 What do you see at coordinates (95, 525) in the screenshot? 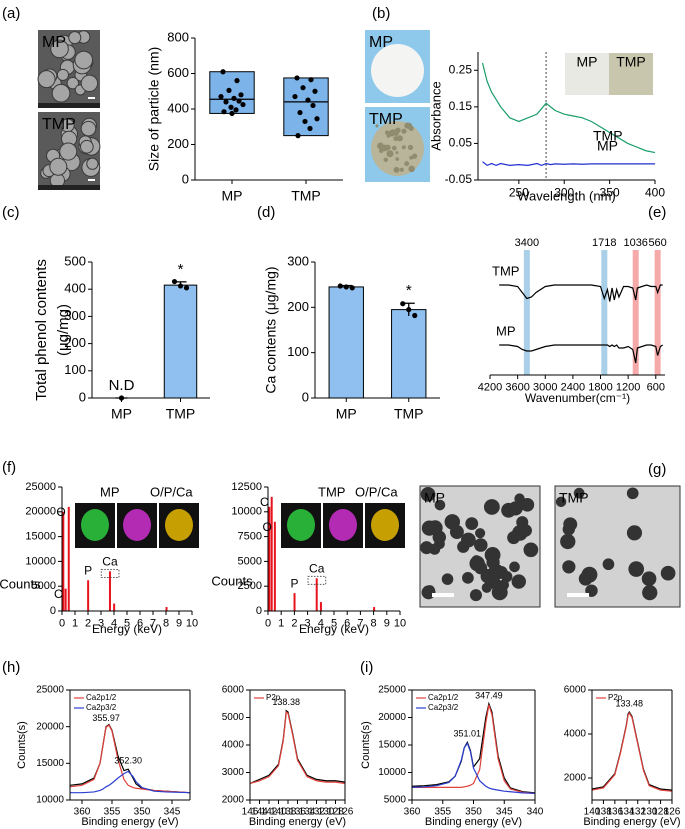
I see `element-signal` at bounding box center [95, 525].